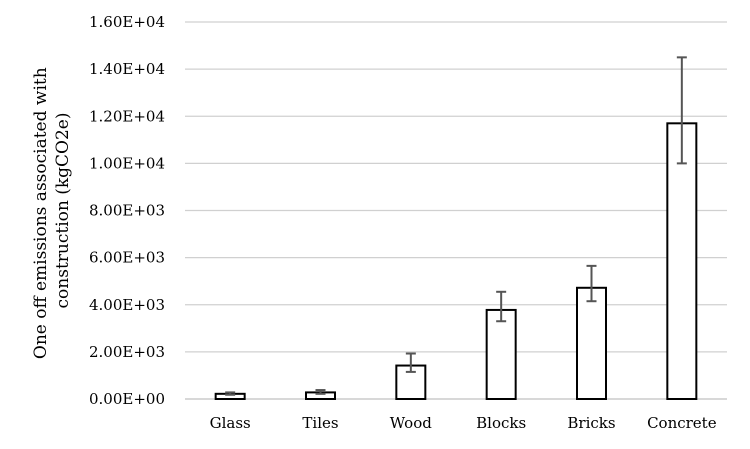 The height and width of the screenshot is (449, 750). I want to click on y-tick-label: 1.40E+04, so click(127, 69).